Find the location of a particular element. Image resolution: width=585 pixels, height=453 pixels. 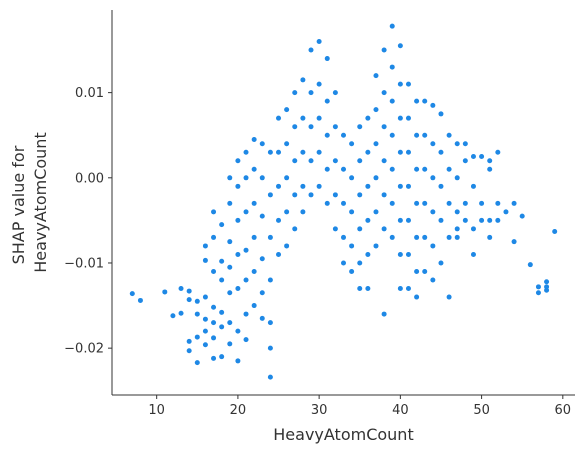

x-axis-ticks: 10 20 30 40 50 60 is located at coordinates (359, 406).